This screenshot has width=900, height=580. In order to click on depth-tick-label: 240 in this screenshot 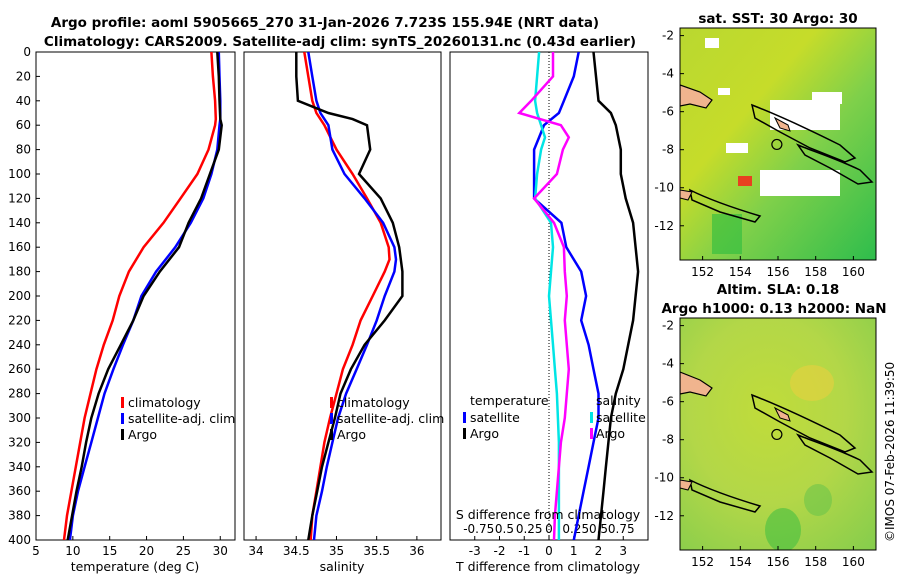, I will do `click(19, 345)`.